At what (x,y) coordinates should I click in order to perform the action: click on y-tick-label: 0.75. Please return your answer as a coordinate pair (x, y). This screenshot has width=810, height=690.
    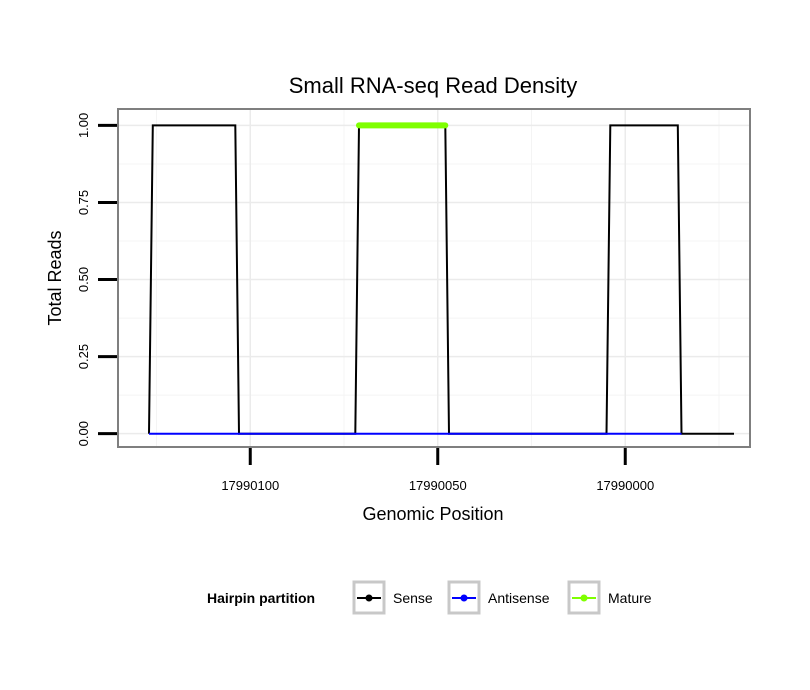
    Looking at the image, I should click on (83, 202).